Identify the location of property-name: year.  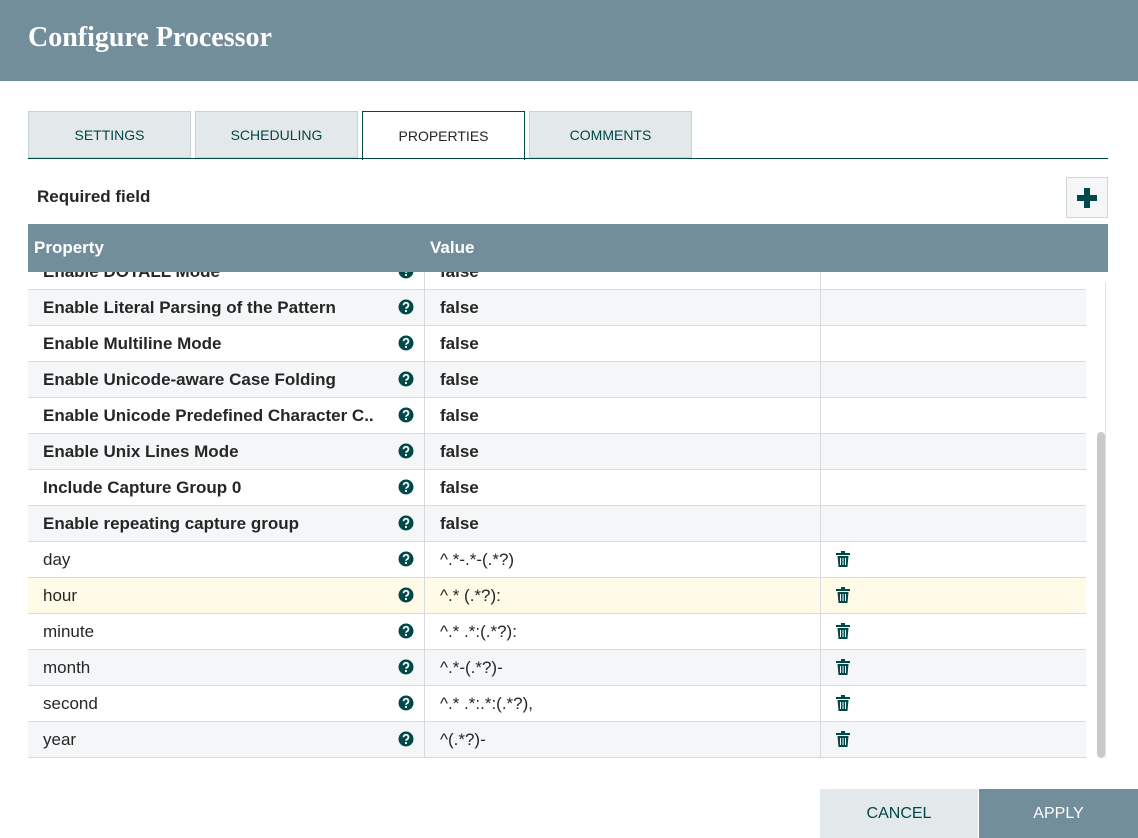
(59, 739).